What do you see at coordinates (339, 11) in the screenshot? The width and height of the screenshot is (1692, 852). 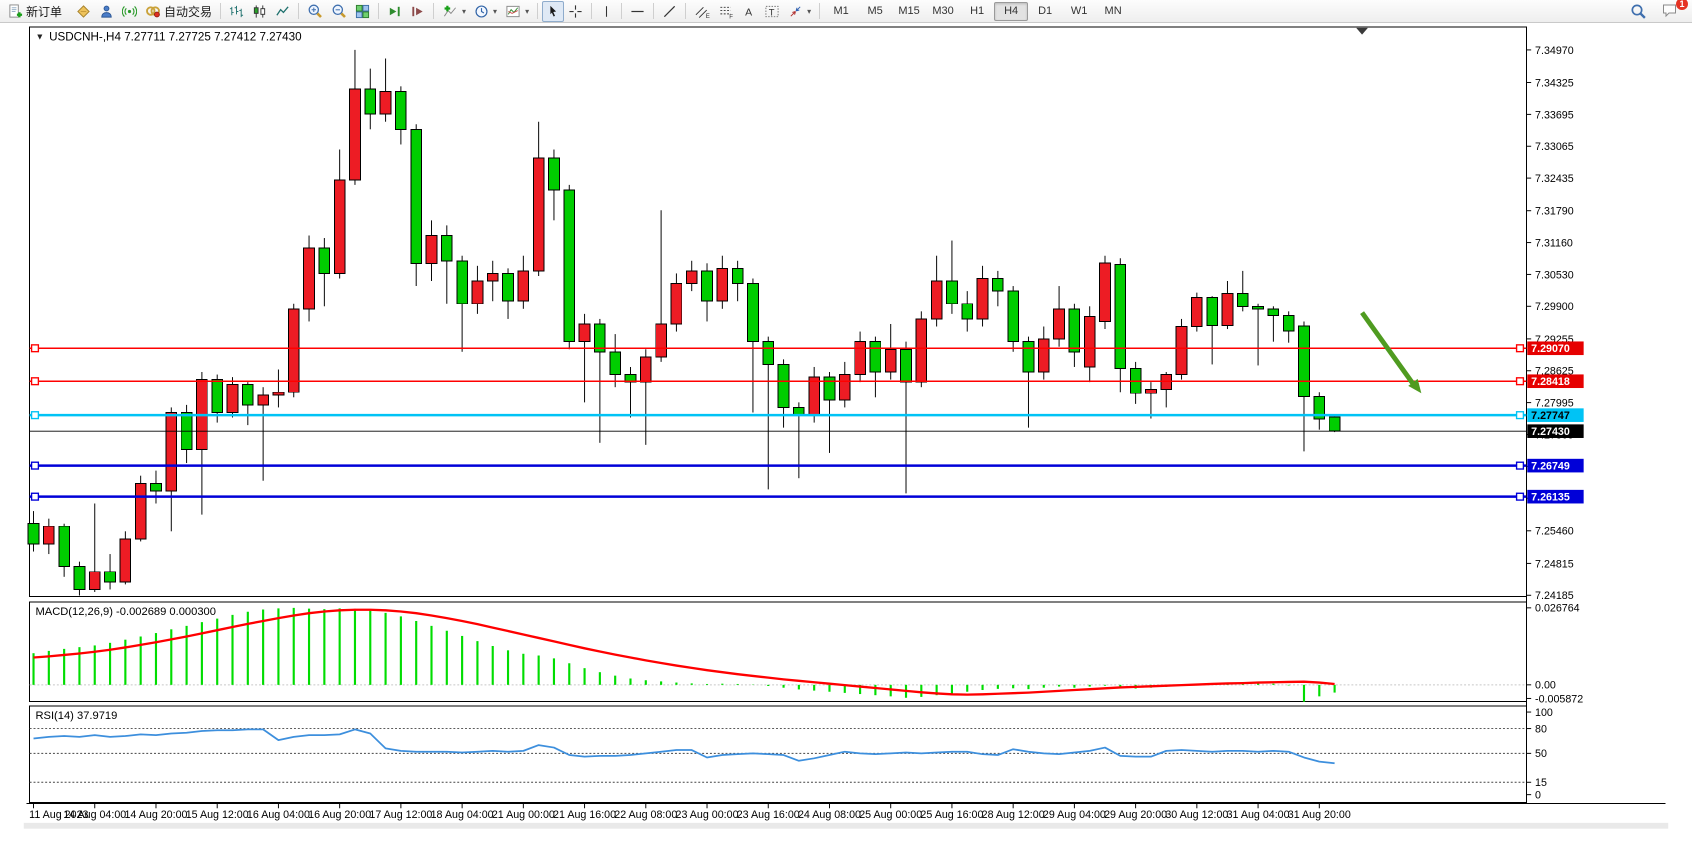 I see `zoom-out-button` at bounding box center [339, 11].